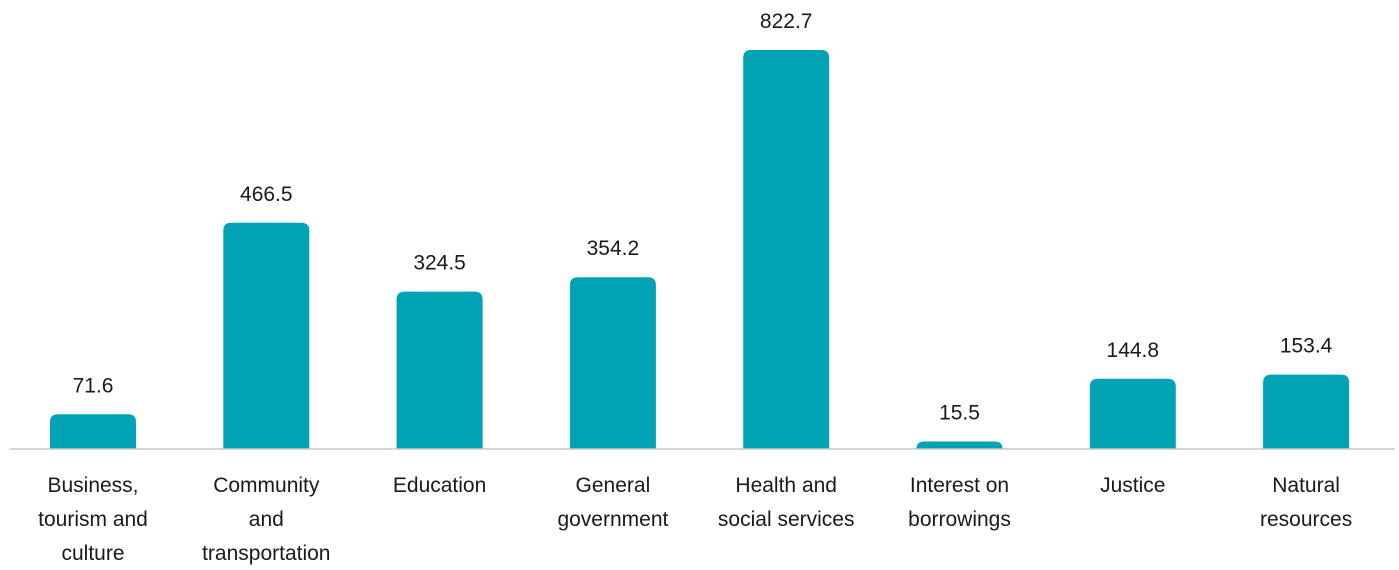 Image resolution: width=1399 pixels, height=570 pixels. I want to click on category-label-7: Justice, so click(1132, 485).